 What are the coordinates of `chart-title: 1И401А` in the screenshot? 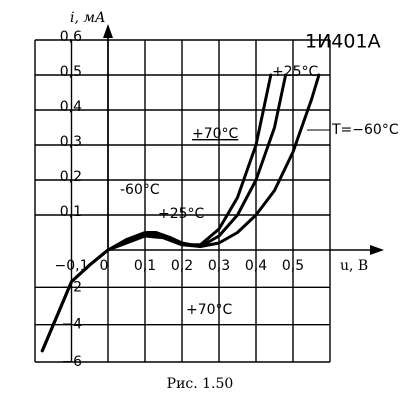 It's located at (343, 42).